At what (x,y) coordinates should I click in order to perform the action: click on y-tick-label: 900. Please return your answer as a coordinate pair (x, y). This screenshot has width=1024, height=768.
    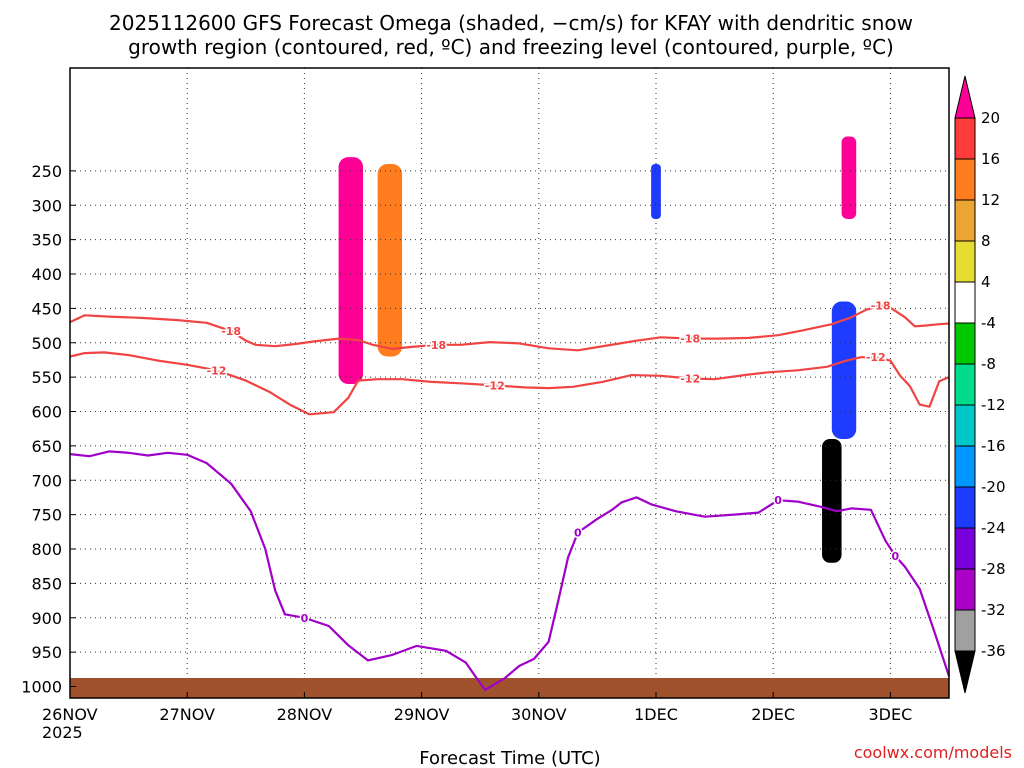
    Looking at the image, I should click on (46, 618).